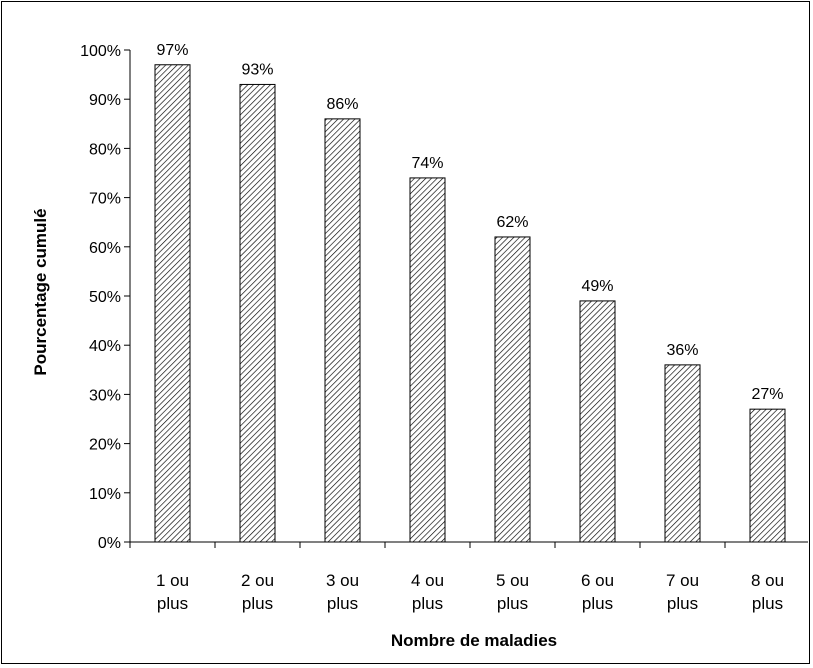  I want to click on data-label: 27%, so click(767, 394).